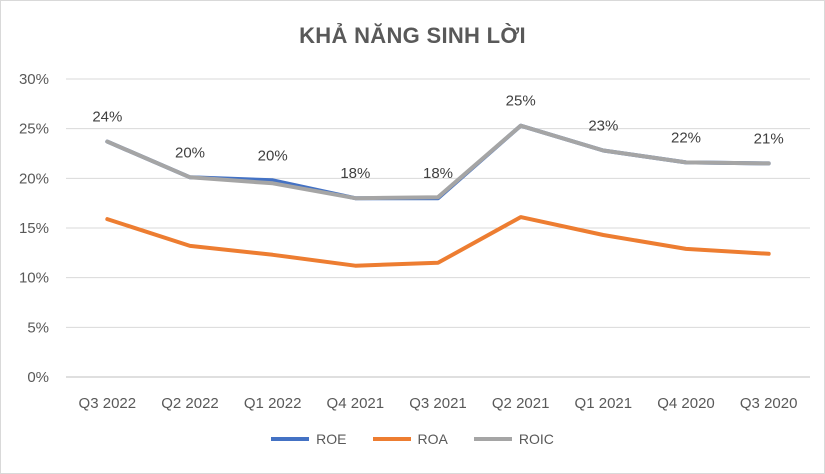  I want to click on y-tick-label: 10%, so click(34, 278).